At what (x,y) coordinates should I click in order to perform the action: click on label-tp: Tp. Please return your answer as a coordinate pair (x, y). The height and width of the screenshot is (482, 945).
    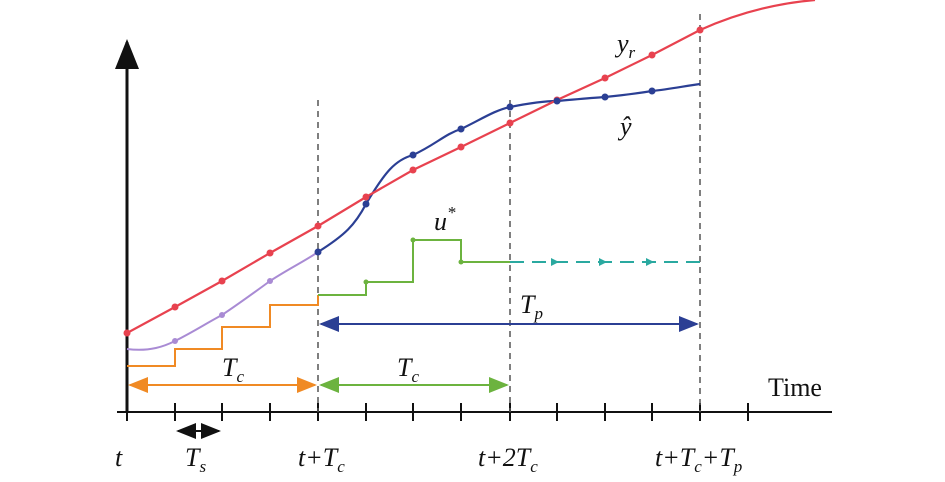
    Looking at the image, I should click on (531, 306).